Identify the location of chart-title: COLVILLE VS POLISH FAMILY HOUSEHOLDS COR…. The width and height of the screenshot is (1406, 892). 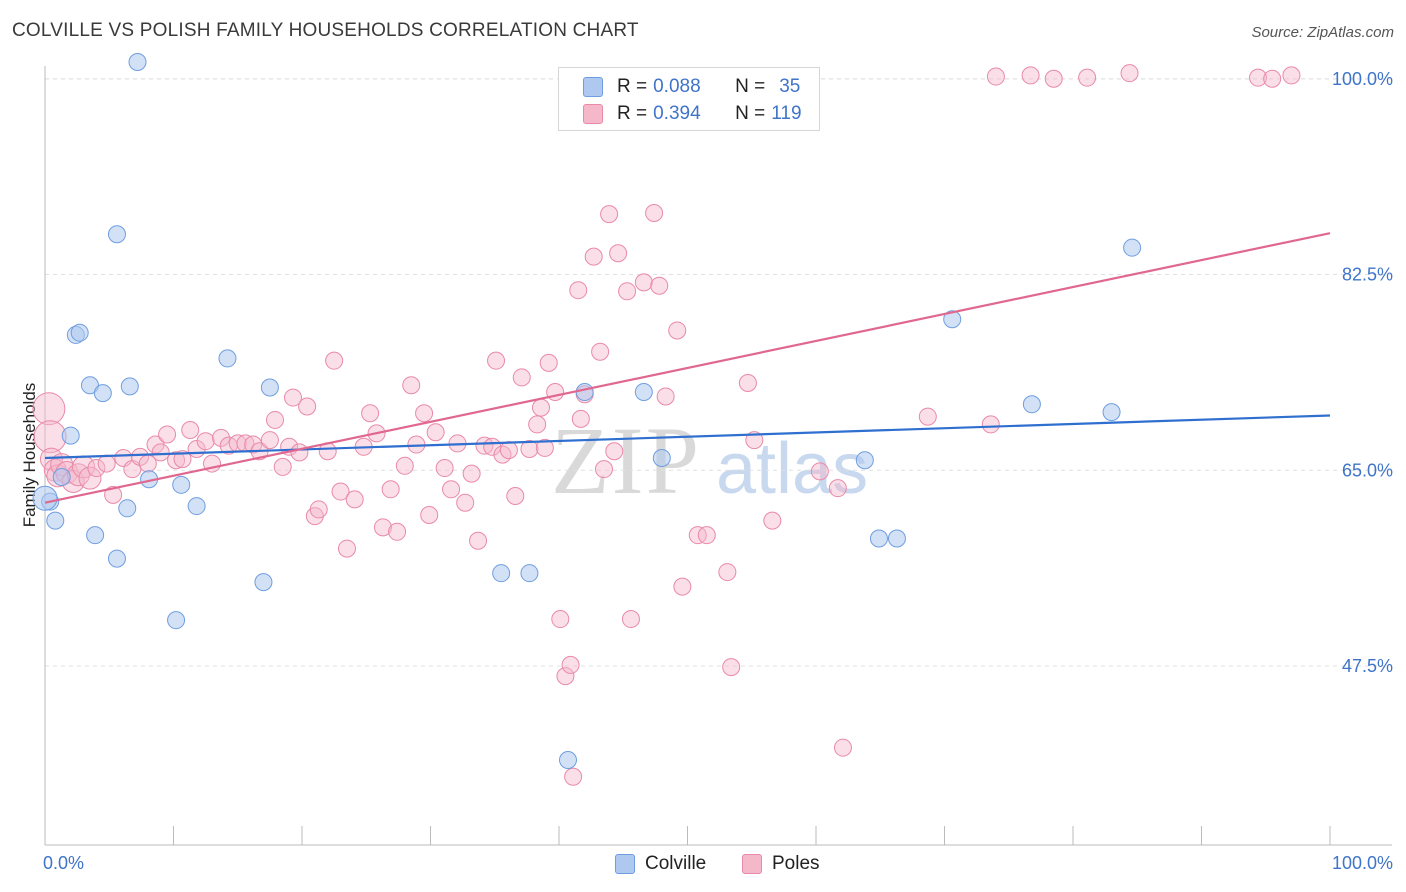
(325, 30).